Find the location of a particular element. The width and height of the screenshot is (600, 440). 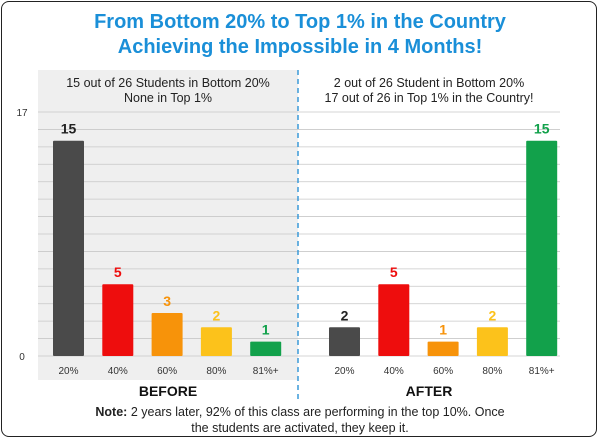

chart-title-line2: Achieving the Impossible in 4 Months! is located at coordinates (300, 47).